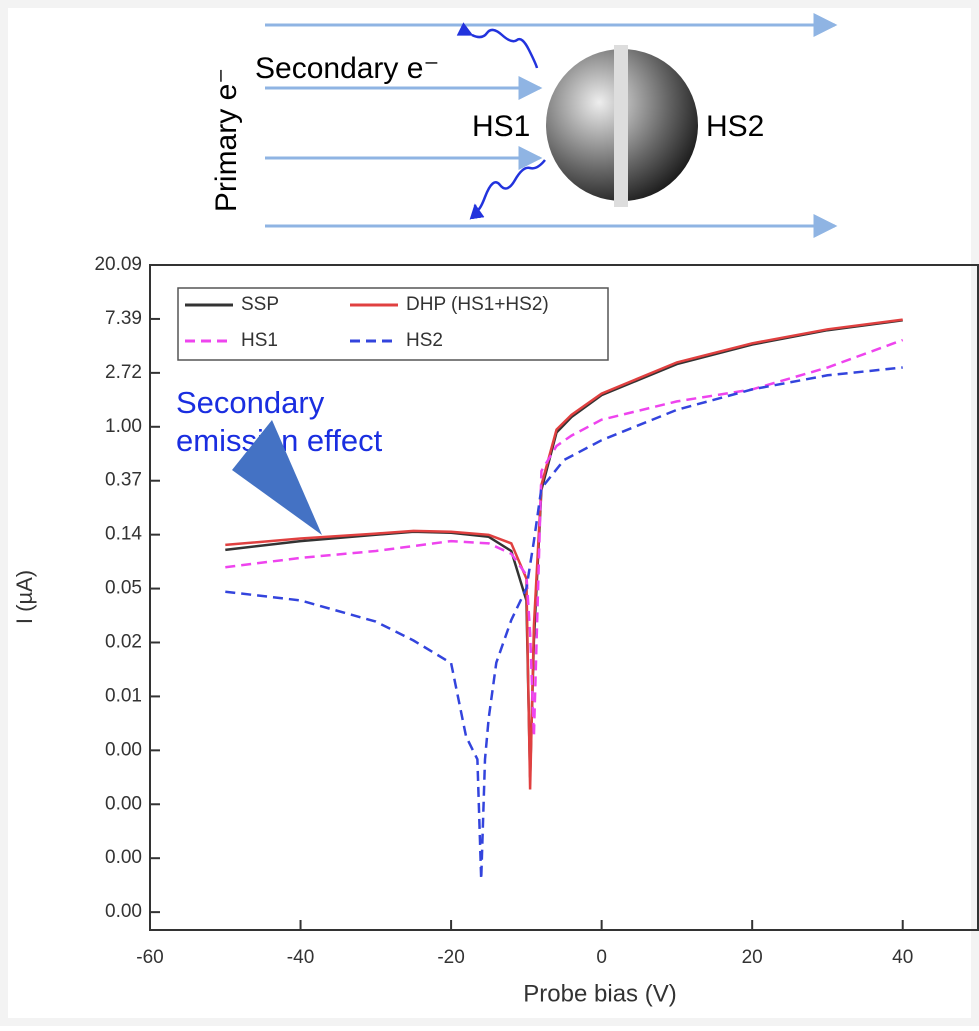  Describe the element at coordinates (226, 140) in the screenshot. I see `primary-label: Primary e⁻` at that location.